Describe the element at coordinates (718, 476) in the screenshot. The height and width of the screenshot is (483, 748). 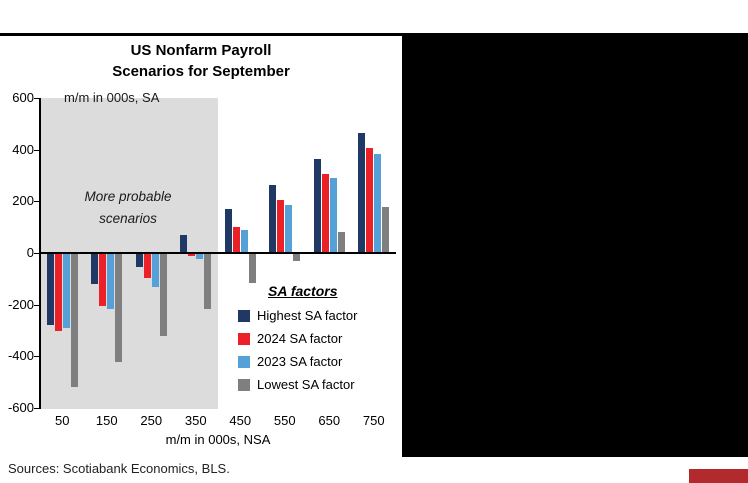
I see `red-accent` at that location.